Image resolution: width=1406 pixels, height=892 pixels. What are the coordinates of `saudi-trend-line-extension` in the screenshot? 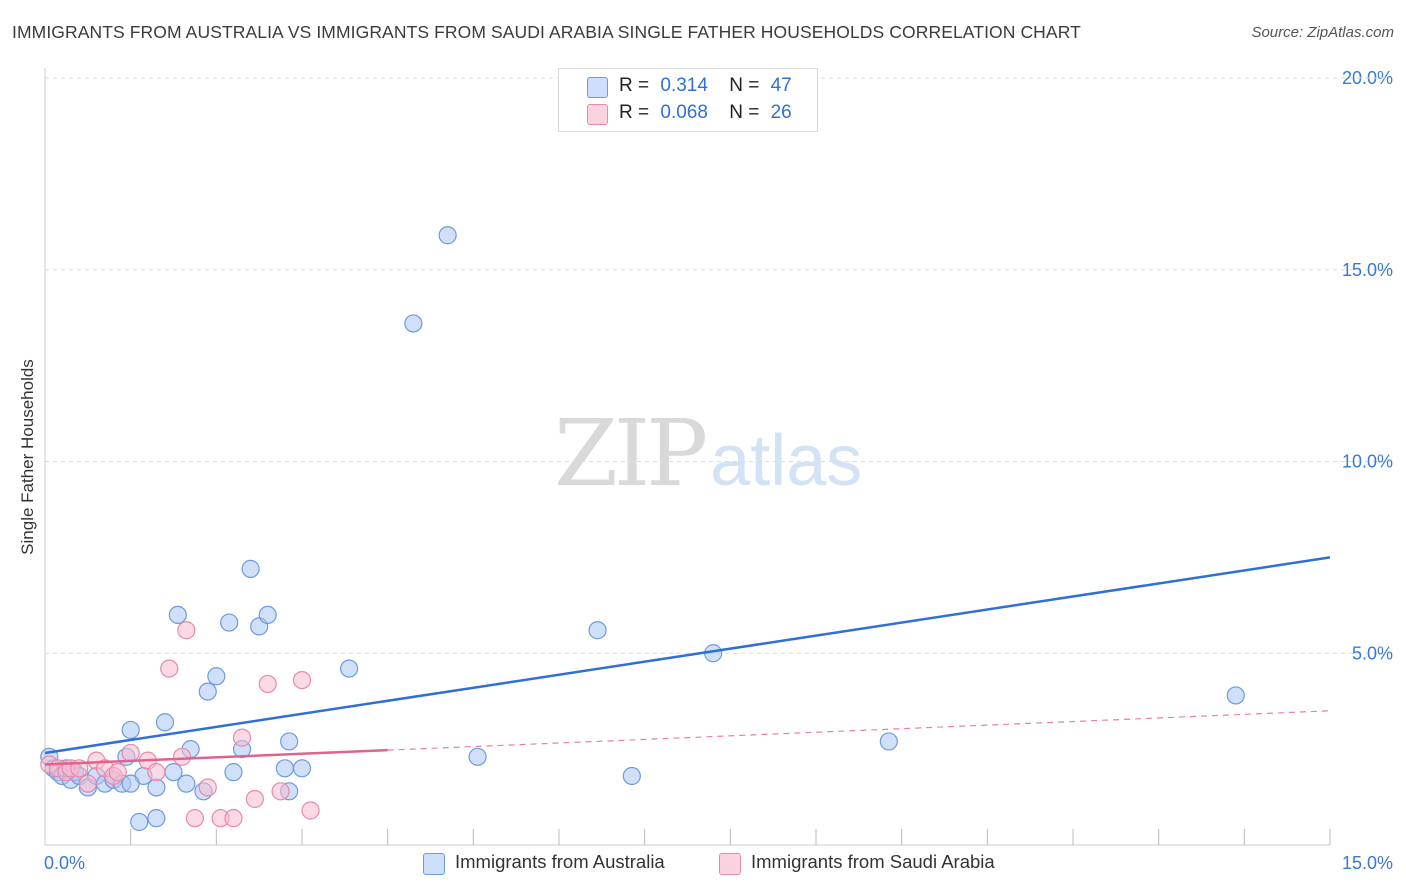 It's located at (859, 730).